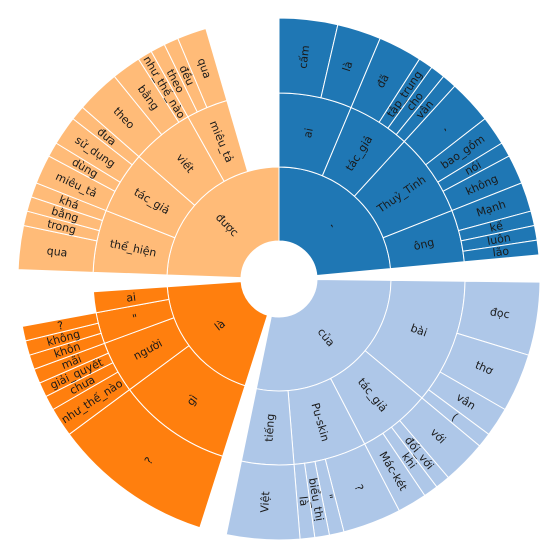  I want to click on sunburst-segment-symbol-ong-label: ông, so click(423, 244).